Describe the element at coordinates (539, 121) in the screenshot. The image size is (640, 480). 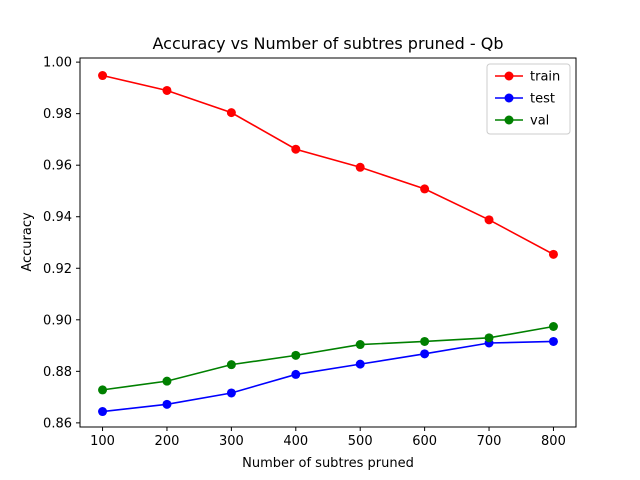
I see `legend-label-val: val` at that location.